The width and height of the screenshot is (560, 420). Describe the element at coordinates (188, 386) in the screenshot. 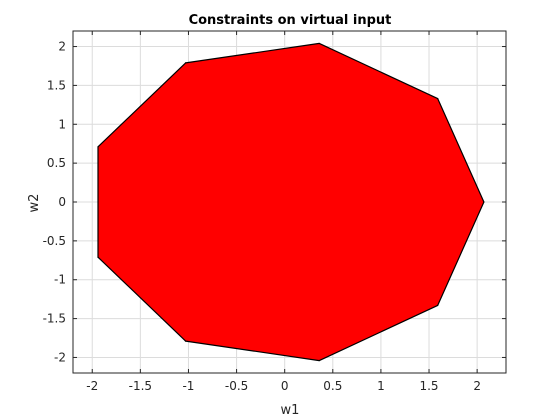

I see `x-tick-label: -1` at that location.